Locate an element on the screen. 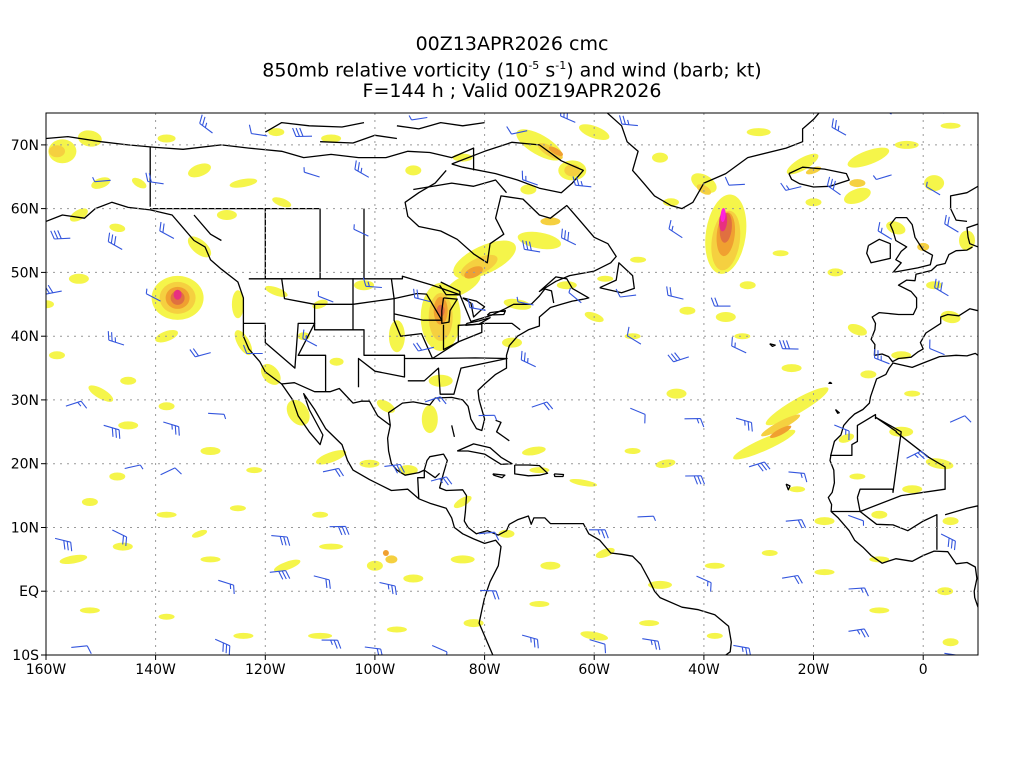 The height and width of the screenshot is (768, 1024). coast-gulf-caribbean-south-america is located at coordinates (559, 540).